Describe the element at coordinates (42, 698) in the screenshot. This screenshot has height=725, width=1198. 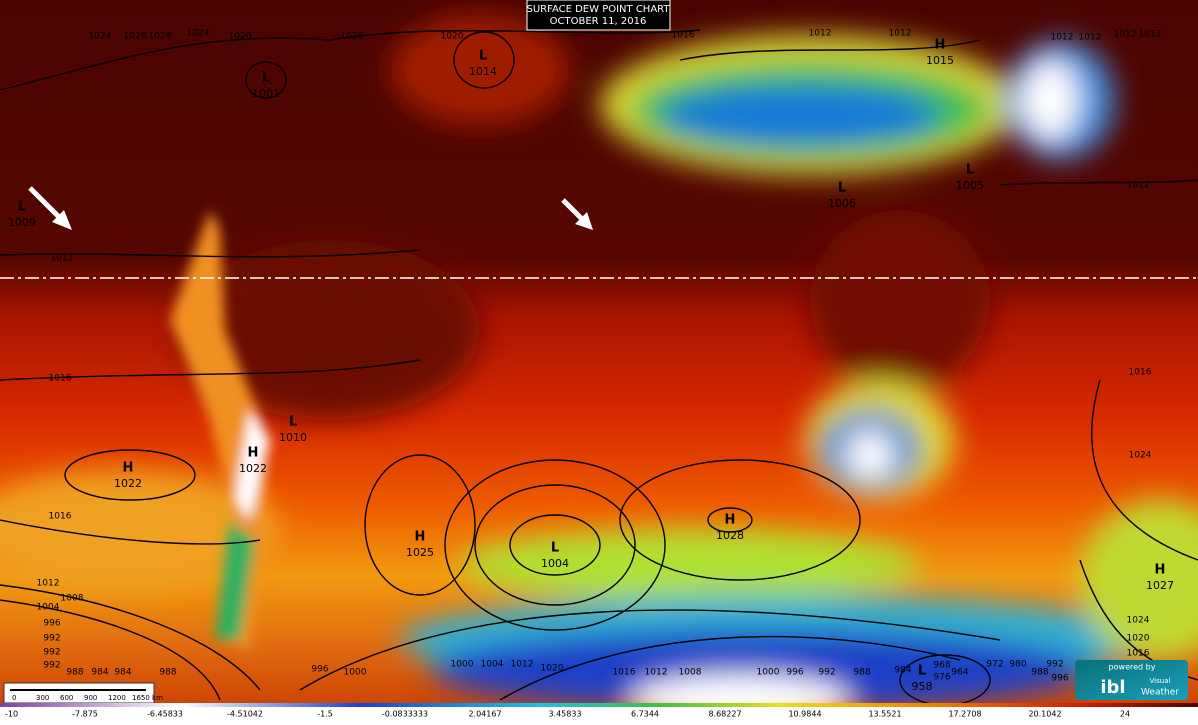
I see `scale-label: 300` at that location.